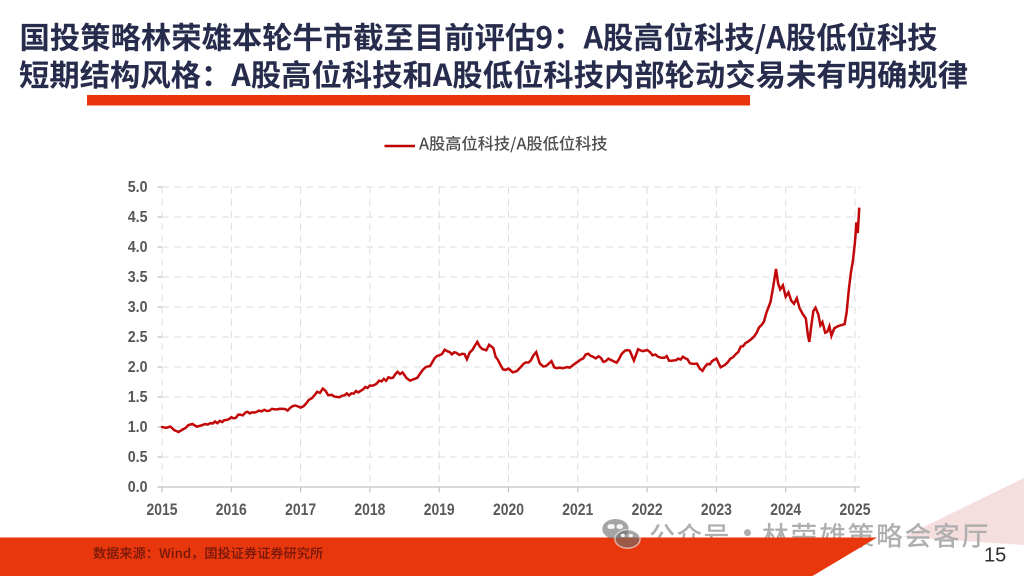 Image resolution: width=1024 pixels, height=576 pixels. What do you see at coordinates (138, 457) in the screenshot?
I see `svg-text: 0.5` at bounding box center [138, 457].